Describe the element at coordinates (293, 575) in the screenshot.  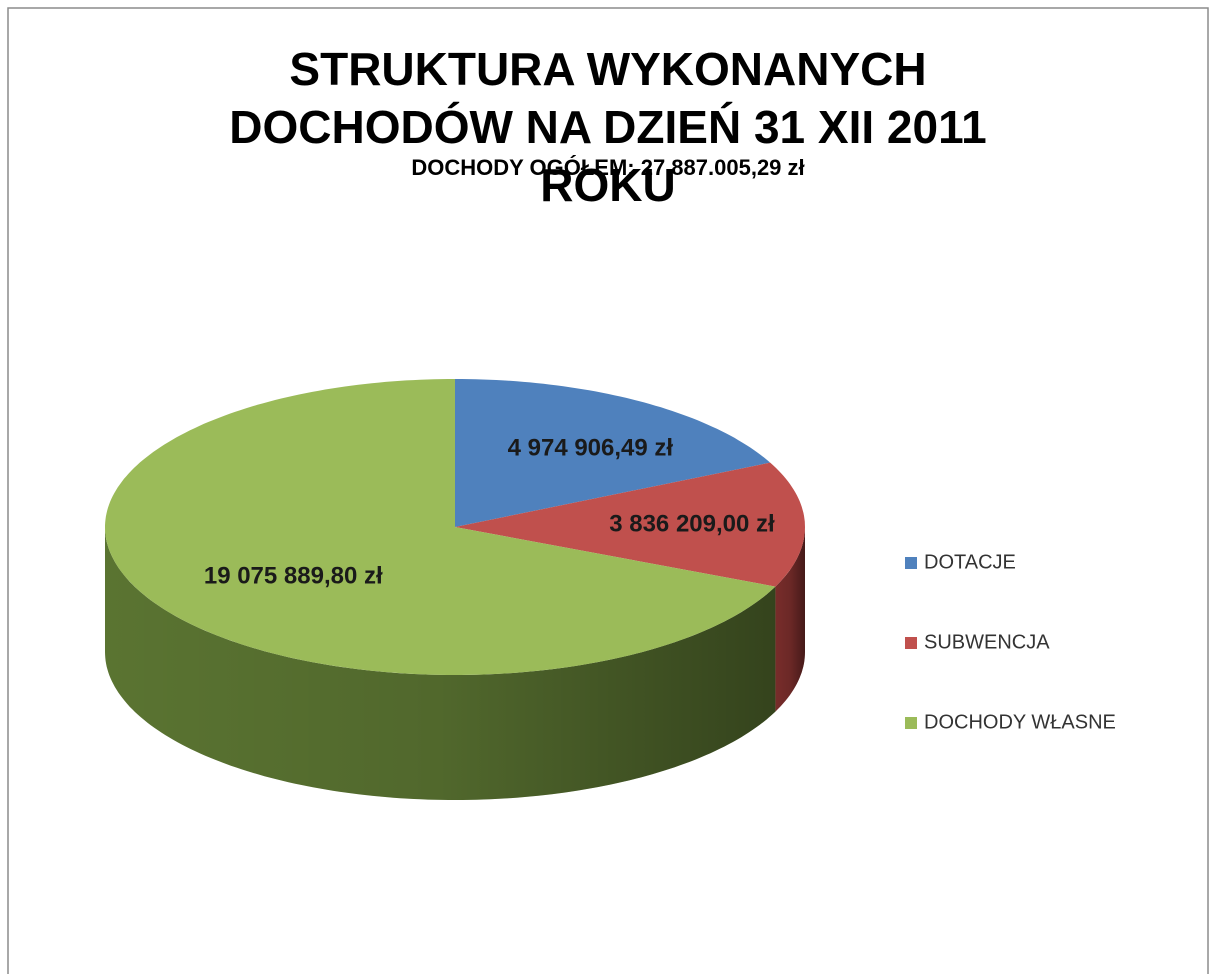
I see `data-label: 19 075 889,80 zł` at that location.